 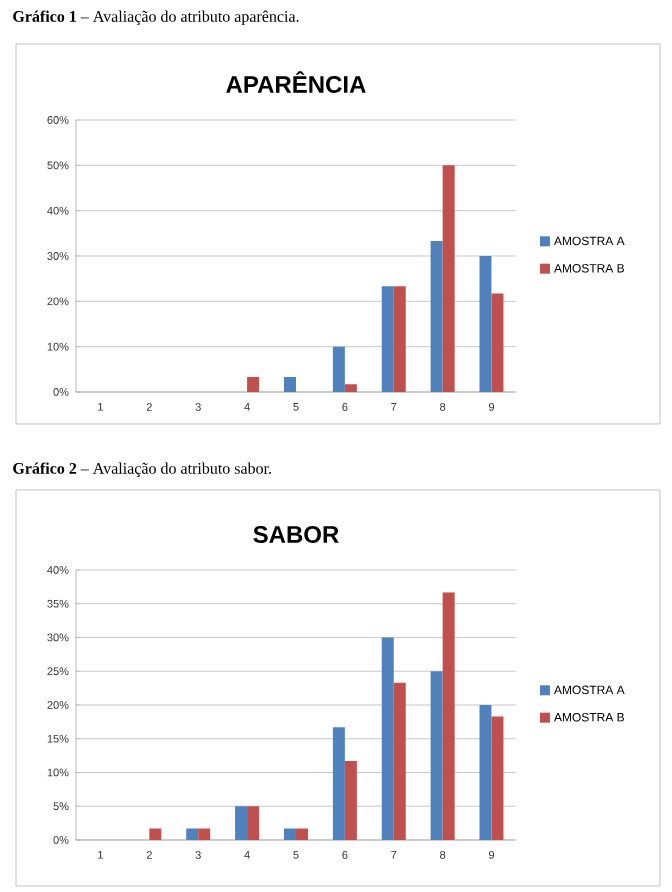 What do you see at coordinates (156, 18) in the screenshot?
I see `text: Gráfico 1 – Avaliação do atributo aparência.` at bounding box center [156, 18].